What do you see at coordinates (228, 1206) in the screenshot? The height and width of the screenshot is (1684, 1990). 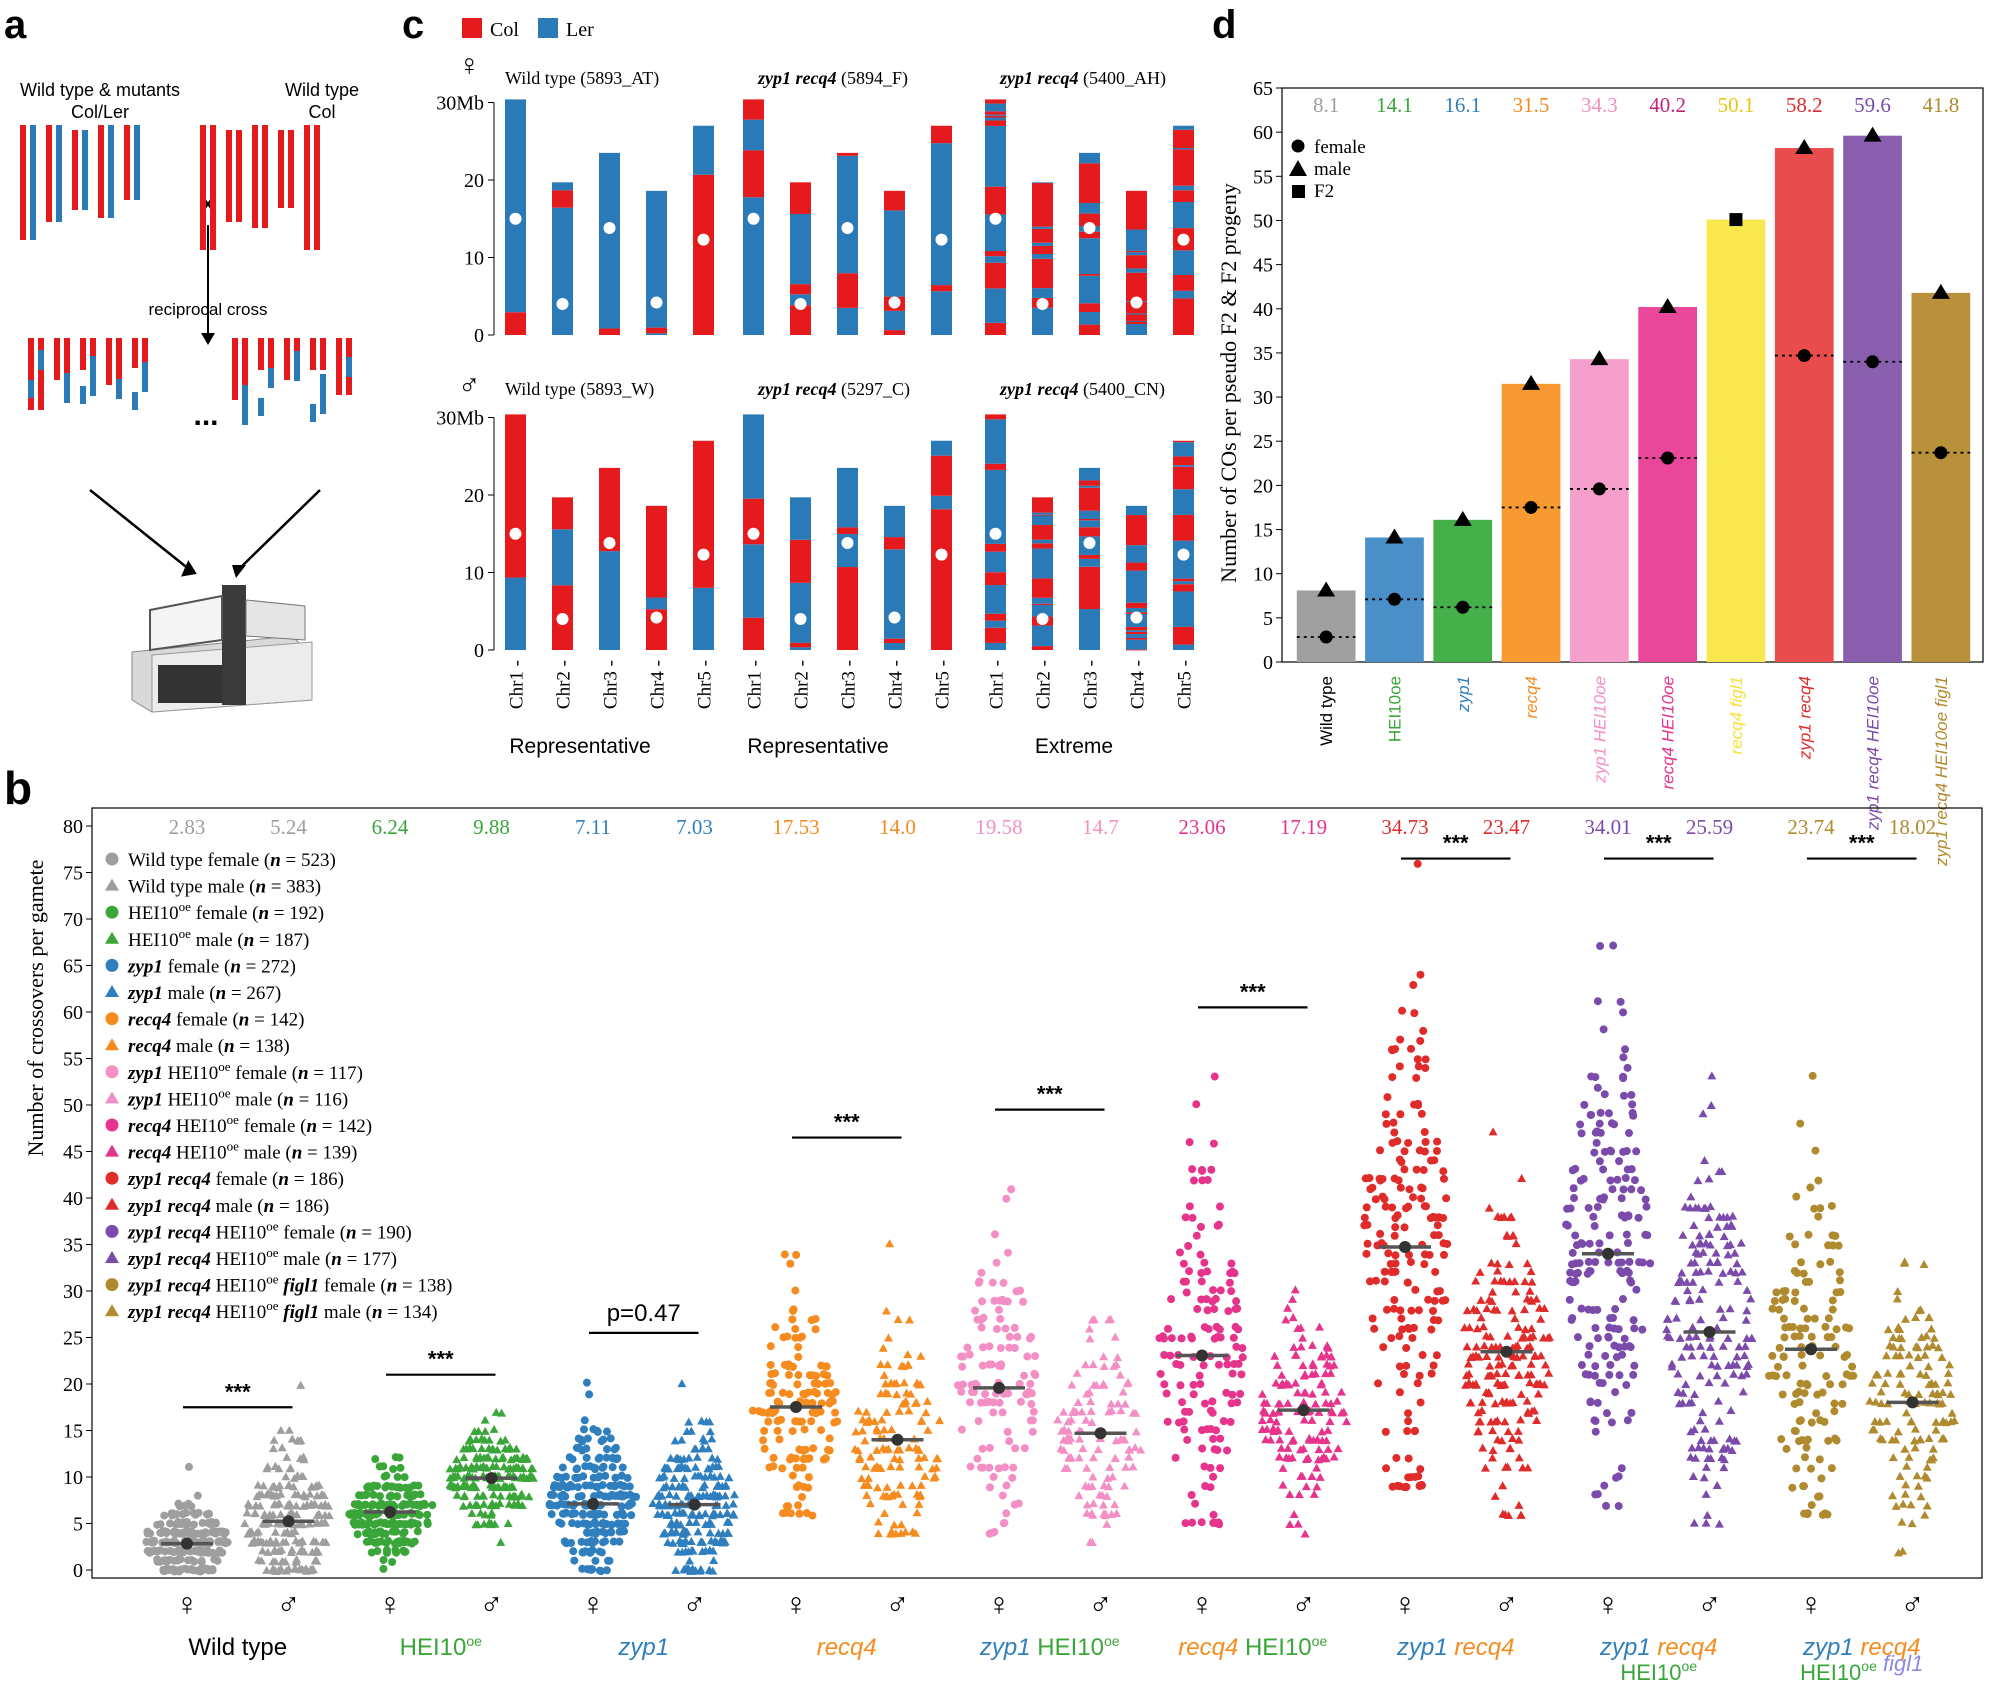 I see `b-legend-entry: zyp1 recq4 male (n = 186)` at bounding box center [228, 1206].